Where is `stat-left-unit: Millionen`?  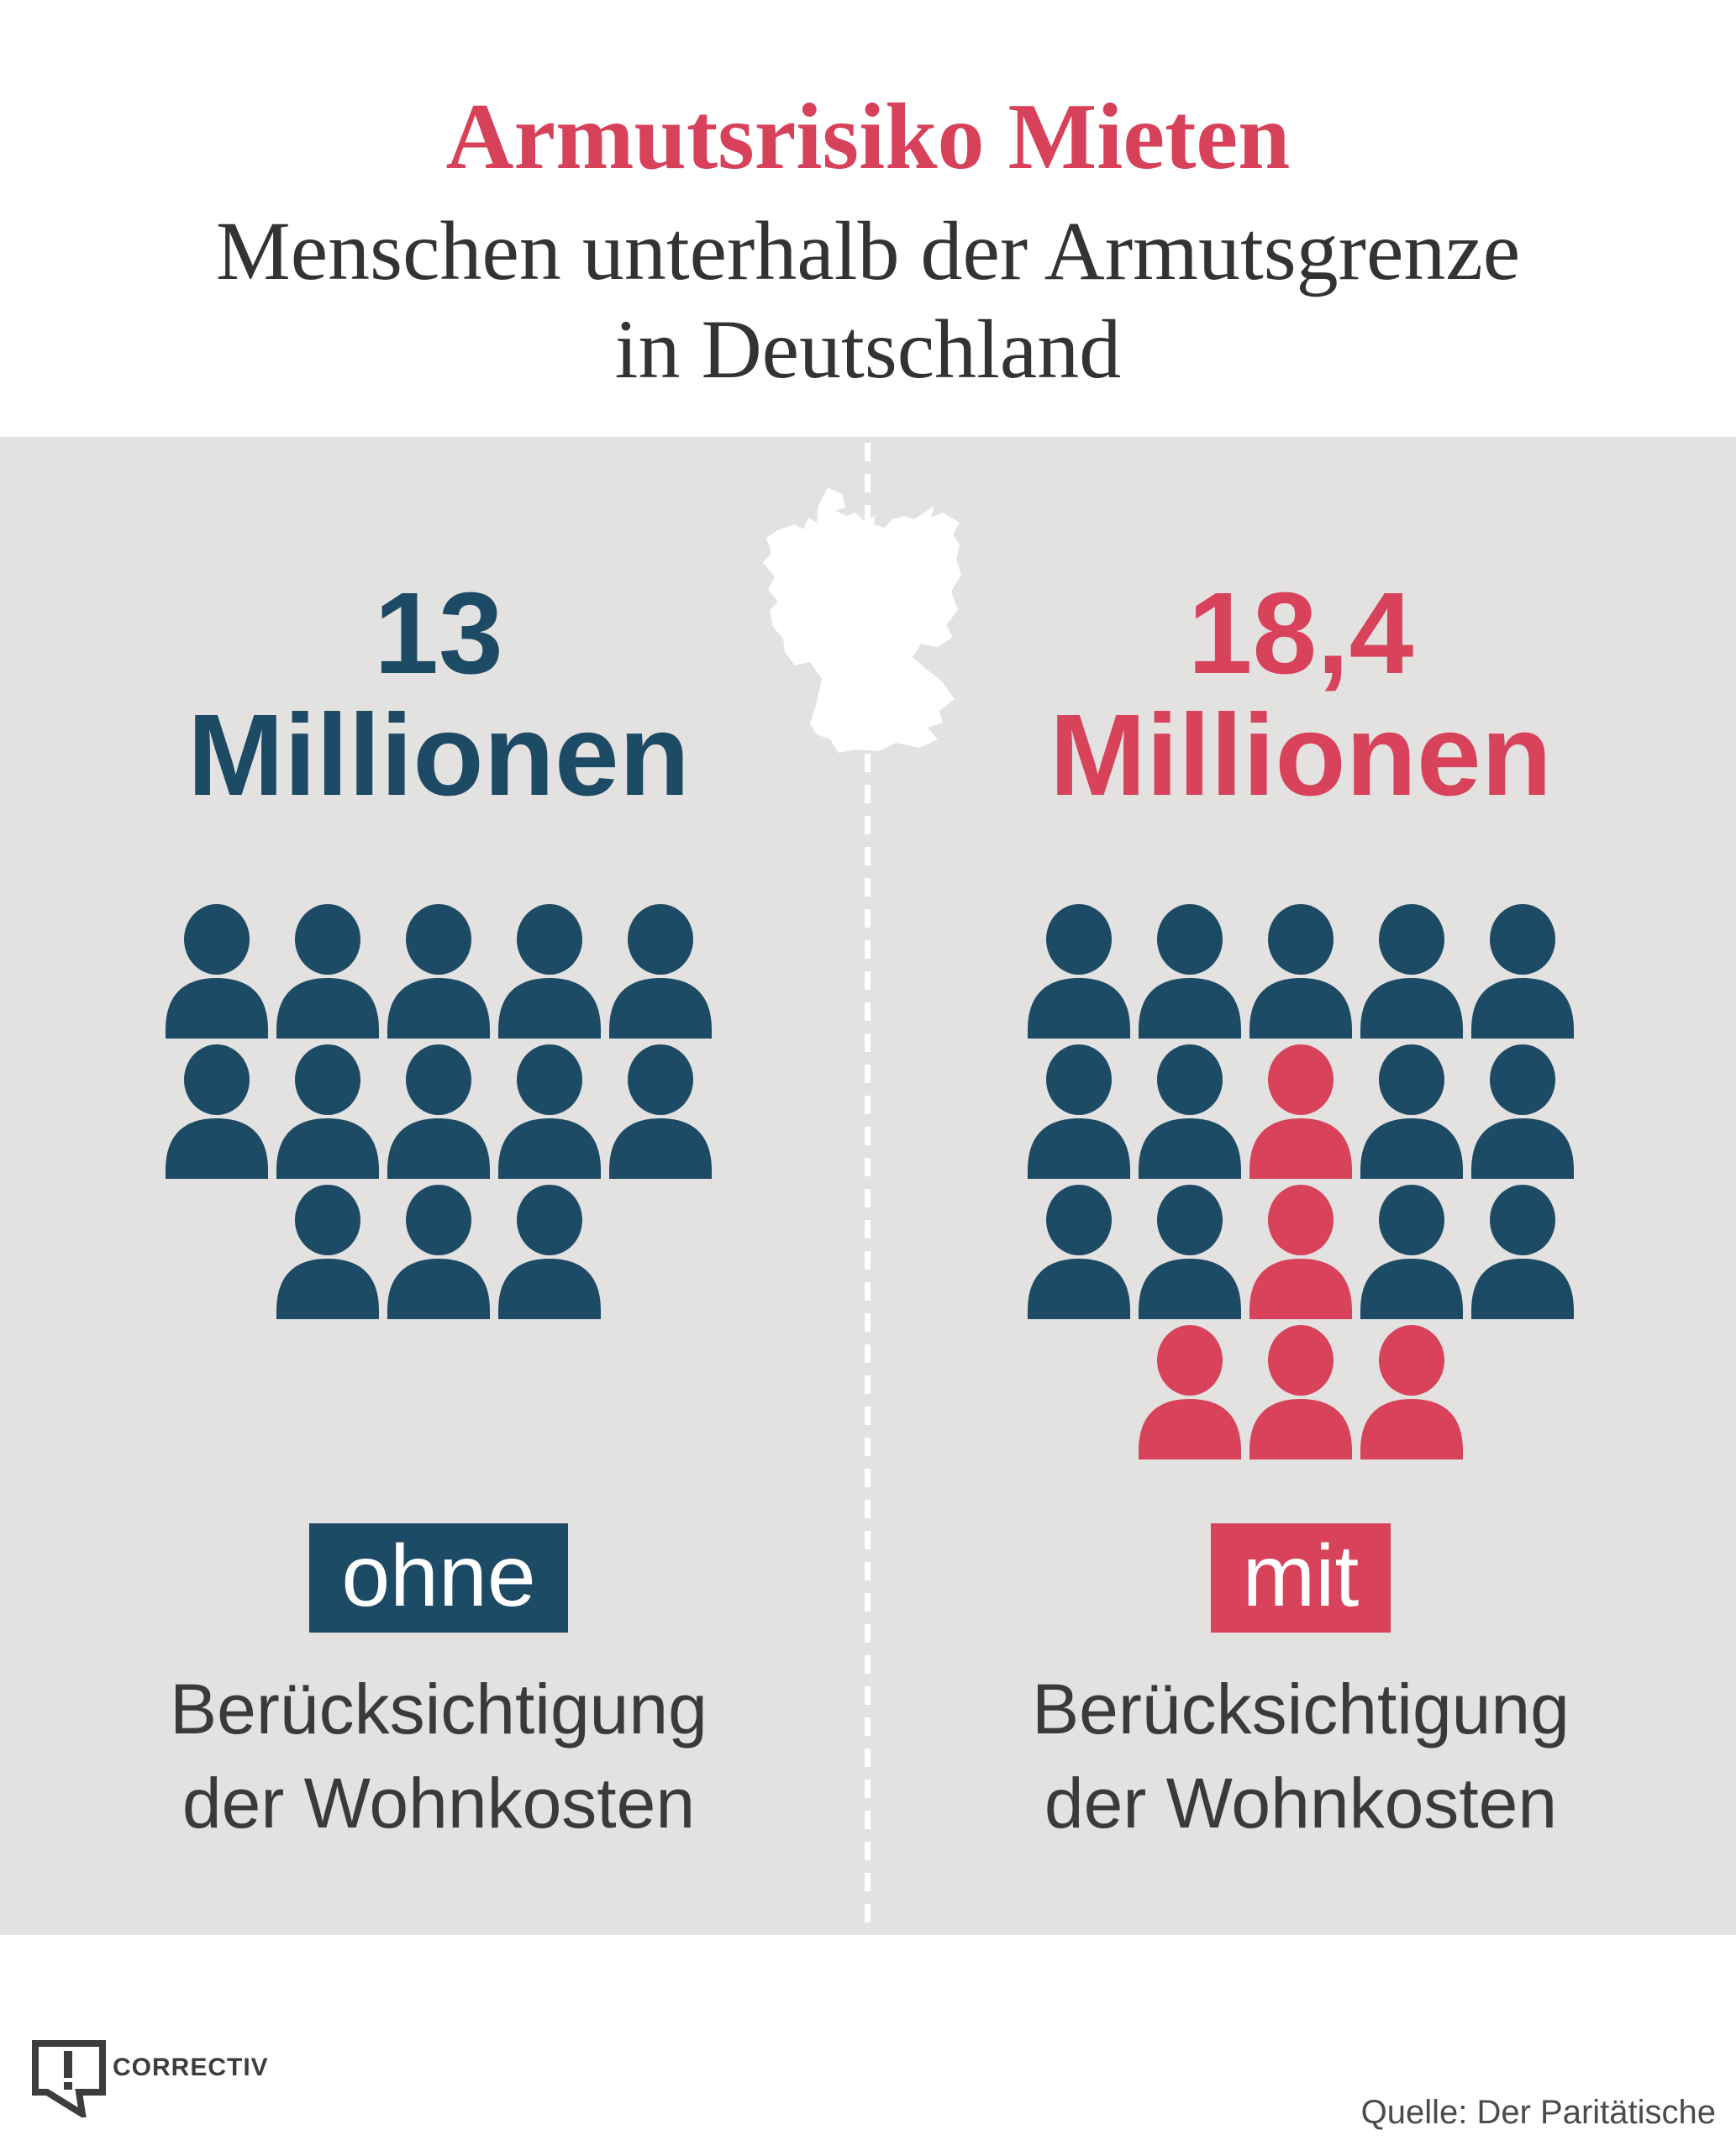
stat-left-unit: Millionen is located at coordinates (438, 756).